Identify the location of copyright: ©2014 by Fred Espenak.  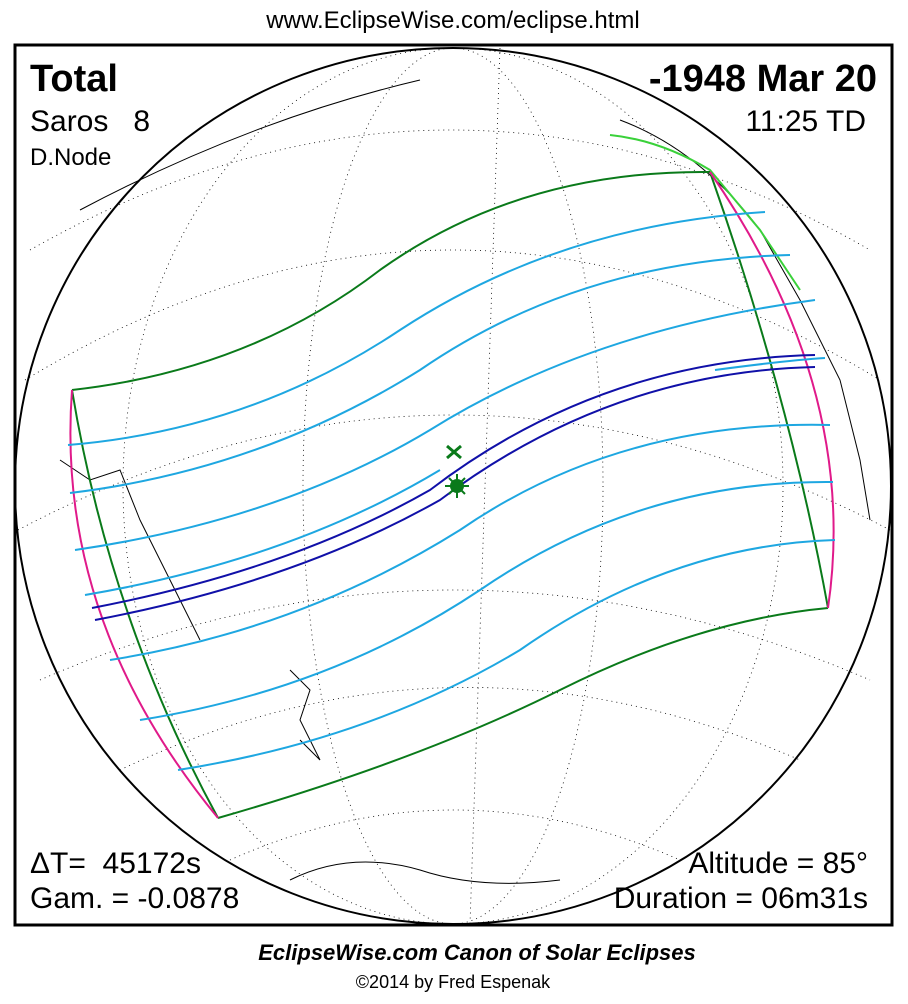
(453, 982).